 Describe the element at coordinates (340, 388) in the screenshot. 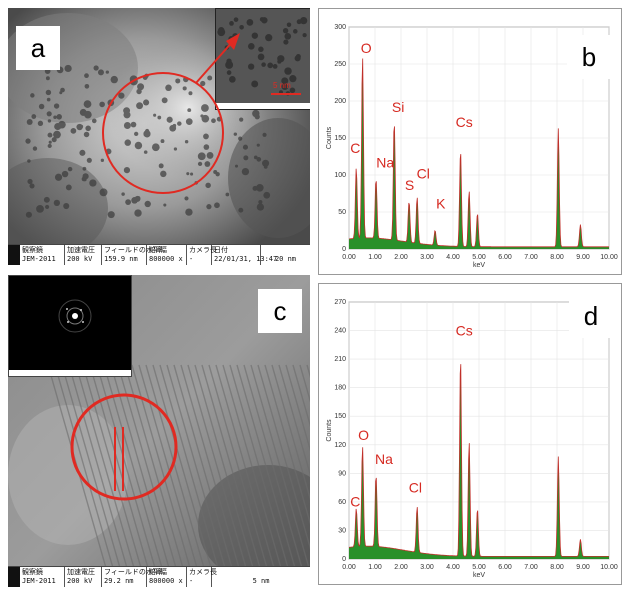

I see `y-tick-label: 180` at that location.